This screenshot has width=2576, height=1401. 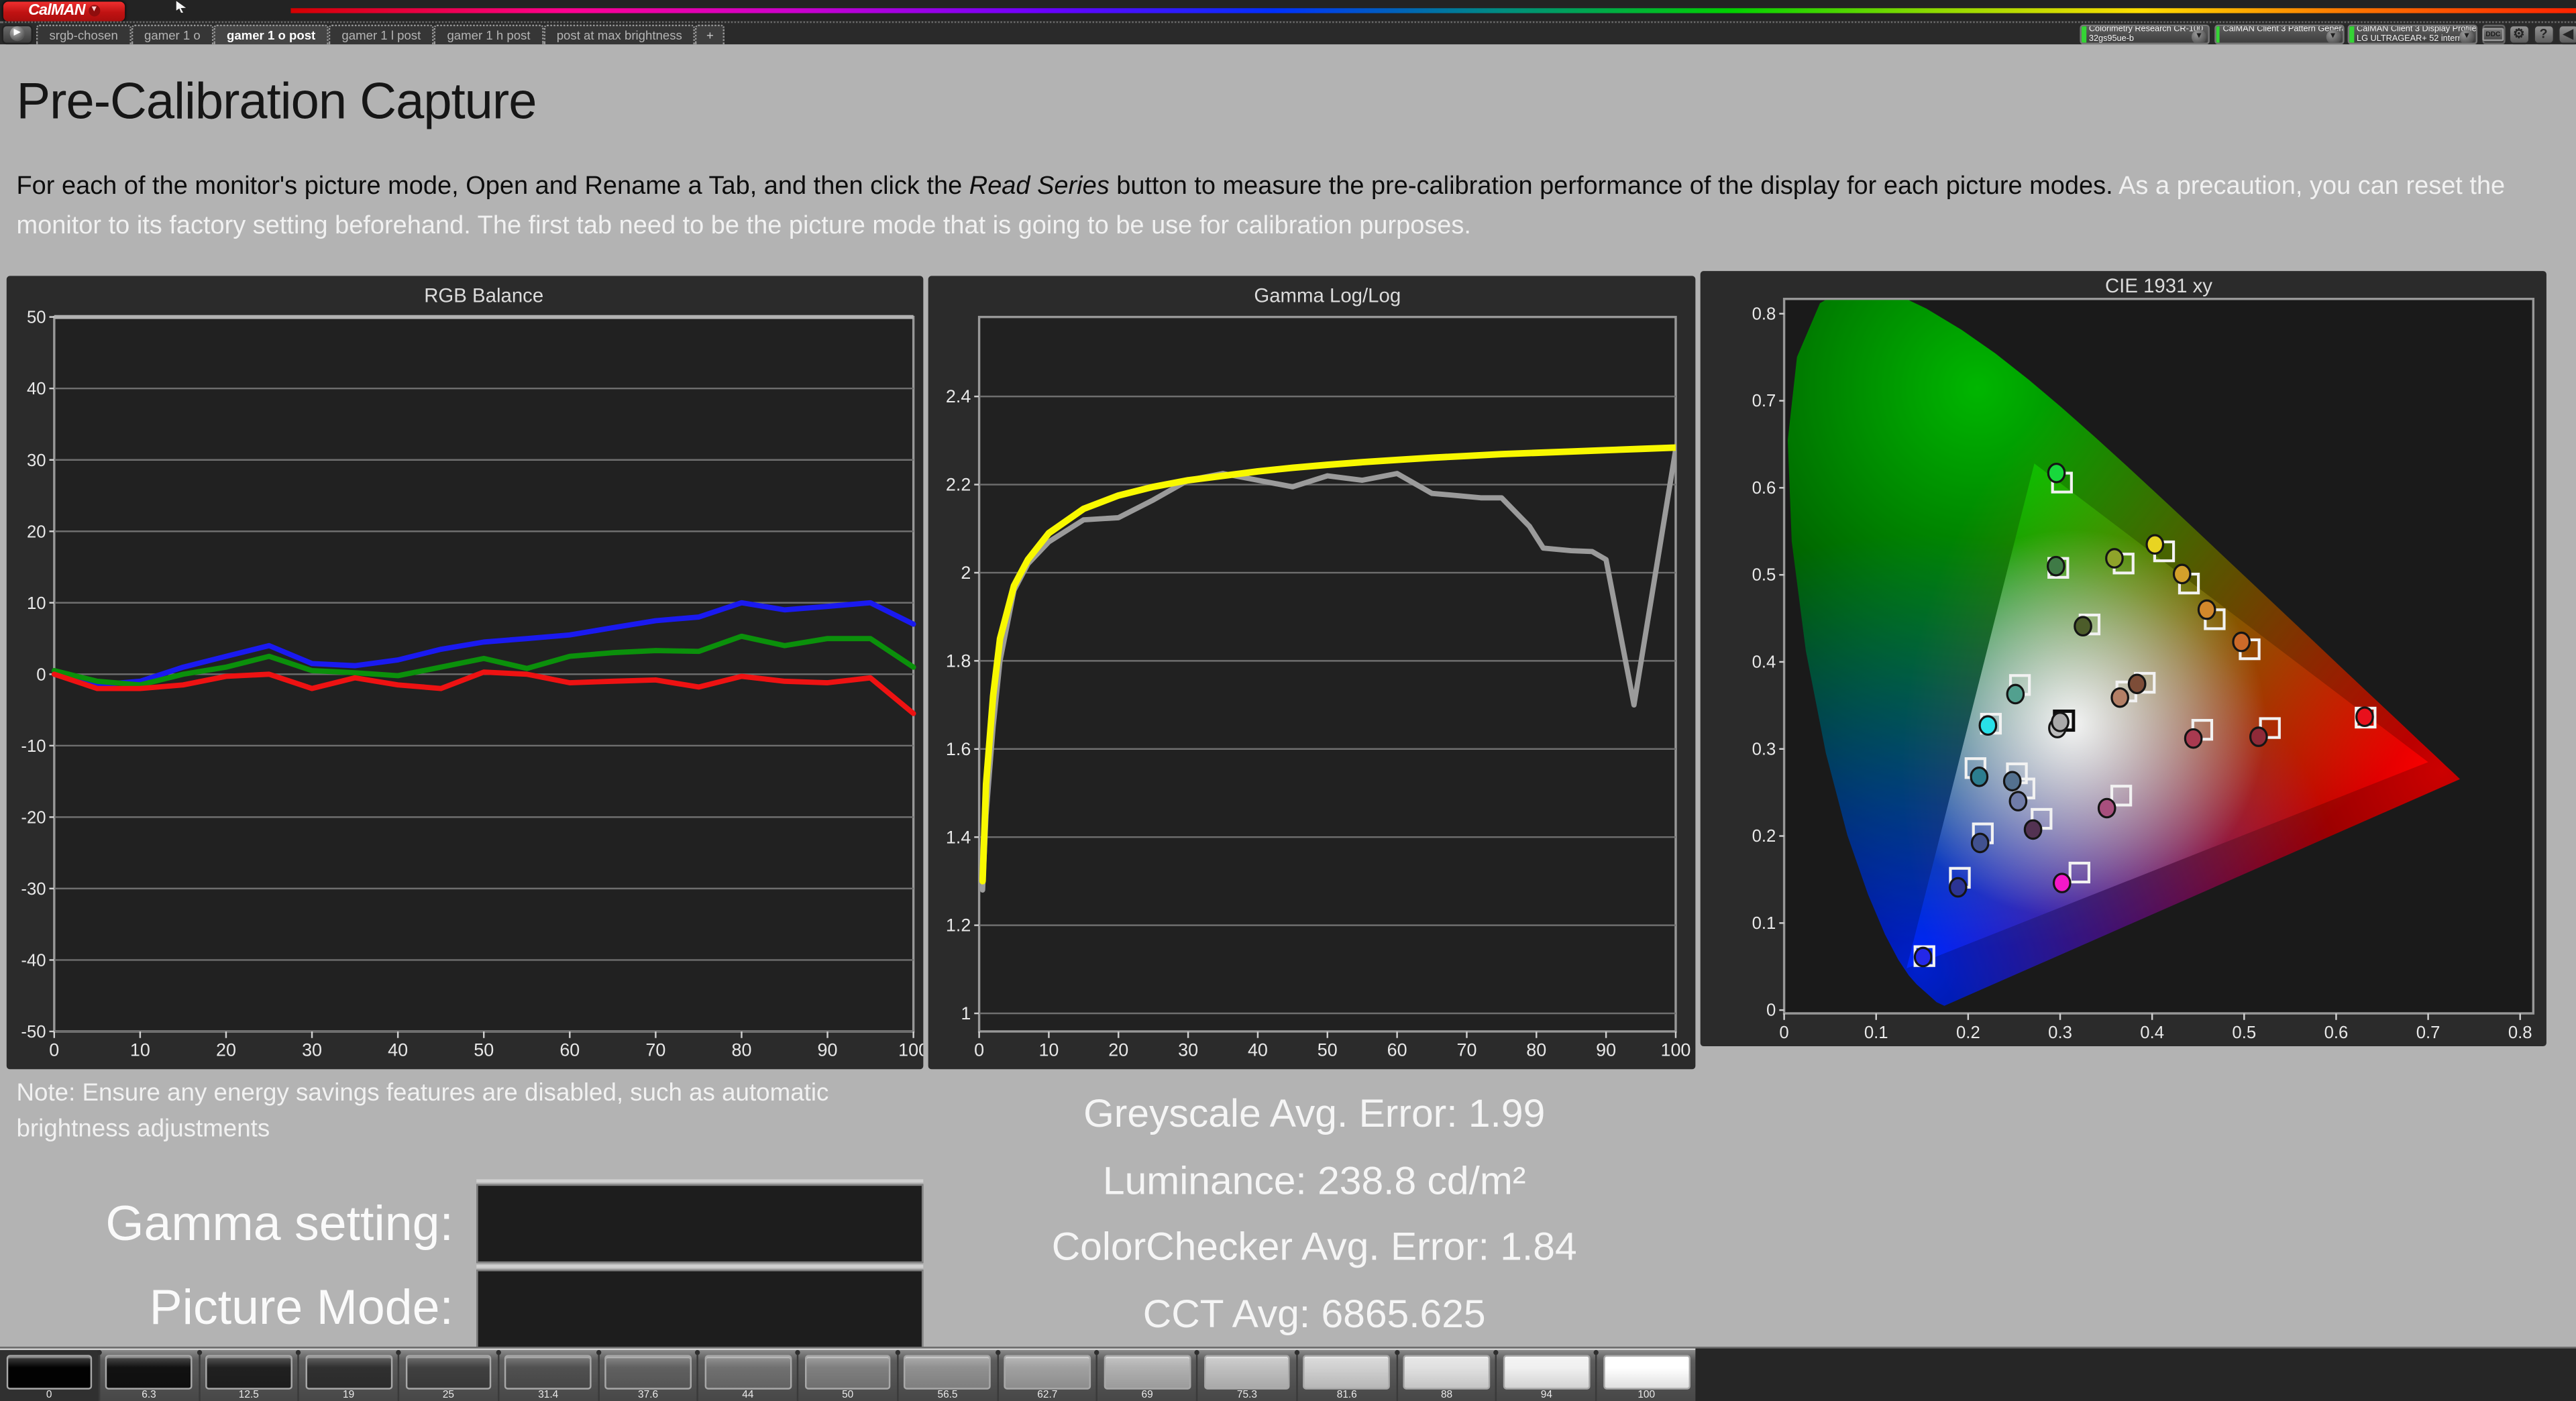 I want to click on mouse-cursor, so click(x=182, y=6).